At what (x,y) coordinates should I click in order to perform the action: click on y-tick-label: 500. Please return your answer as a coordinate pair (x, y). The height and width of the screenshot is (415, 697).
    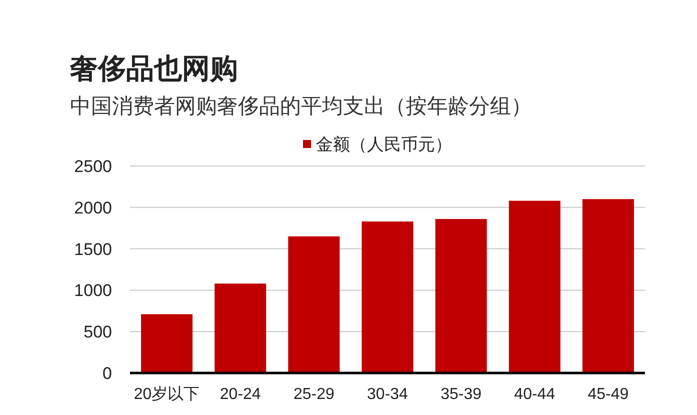
    Looking at the image, I should click on (98, 332).